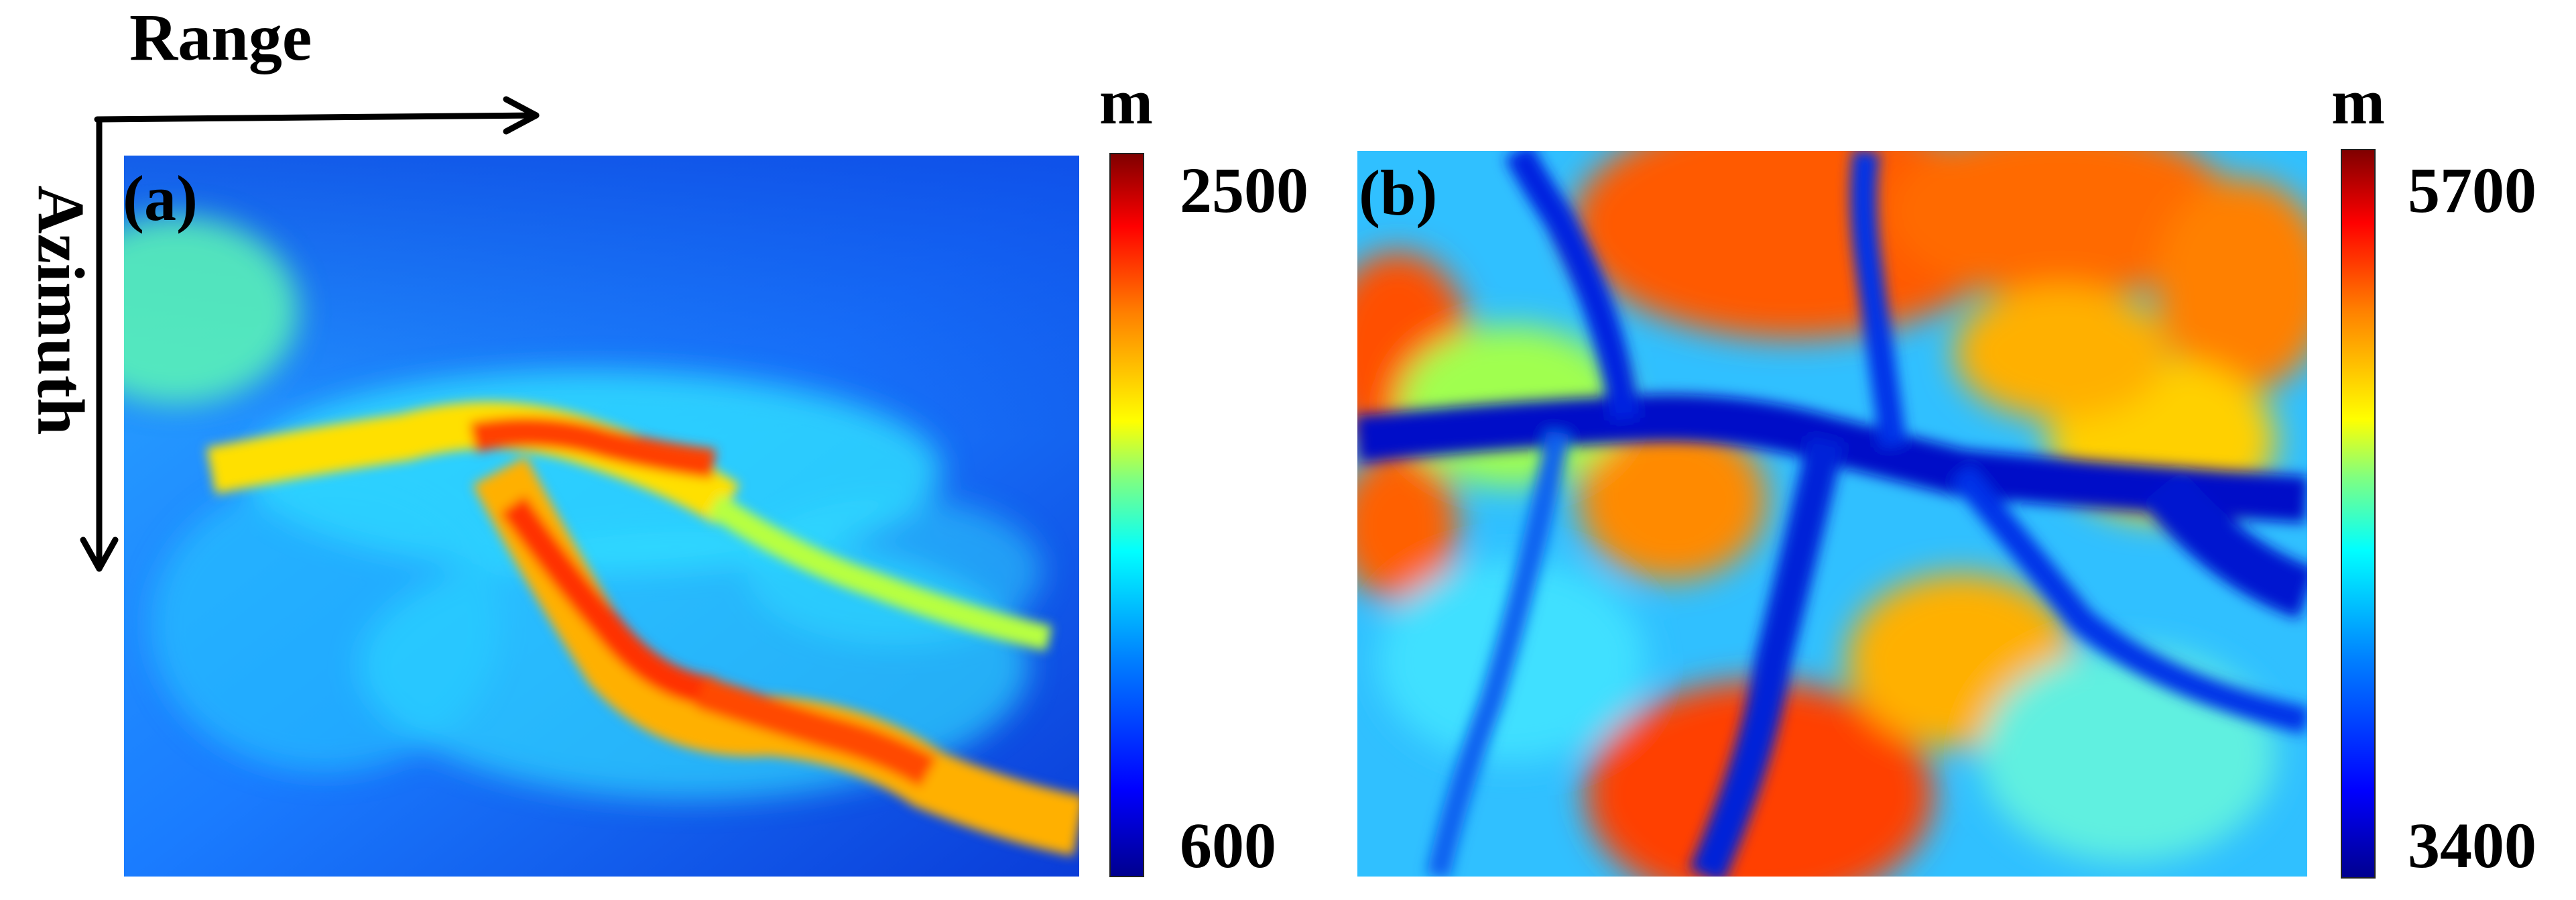  I want to click on range-arrowhead, so click(522, 115).